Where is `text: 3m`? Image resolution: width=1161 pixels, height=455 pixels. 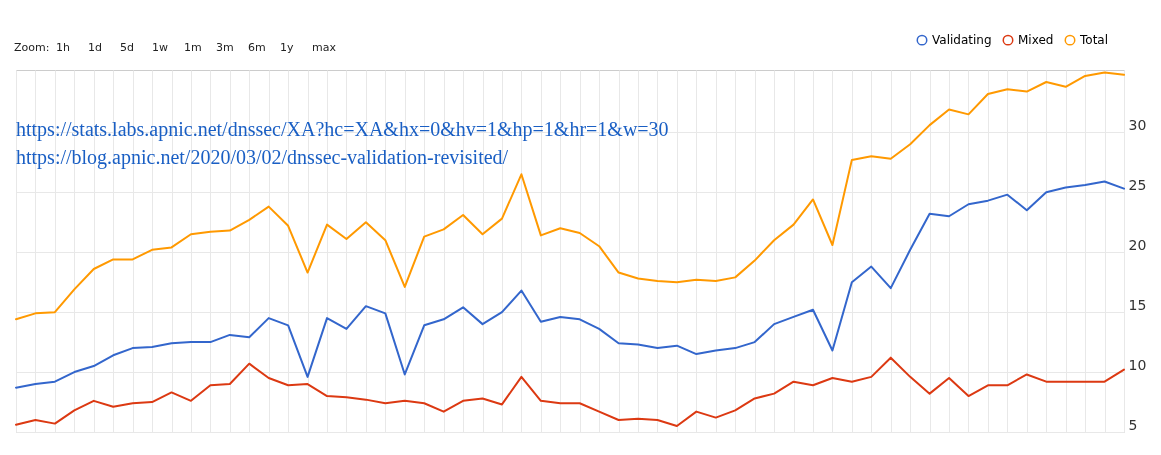 text: 3m is located at coordinates (225, 47).